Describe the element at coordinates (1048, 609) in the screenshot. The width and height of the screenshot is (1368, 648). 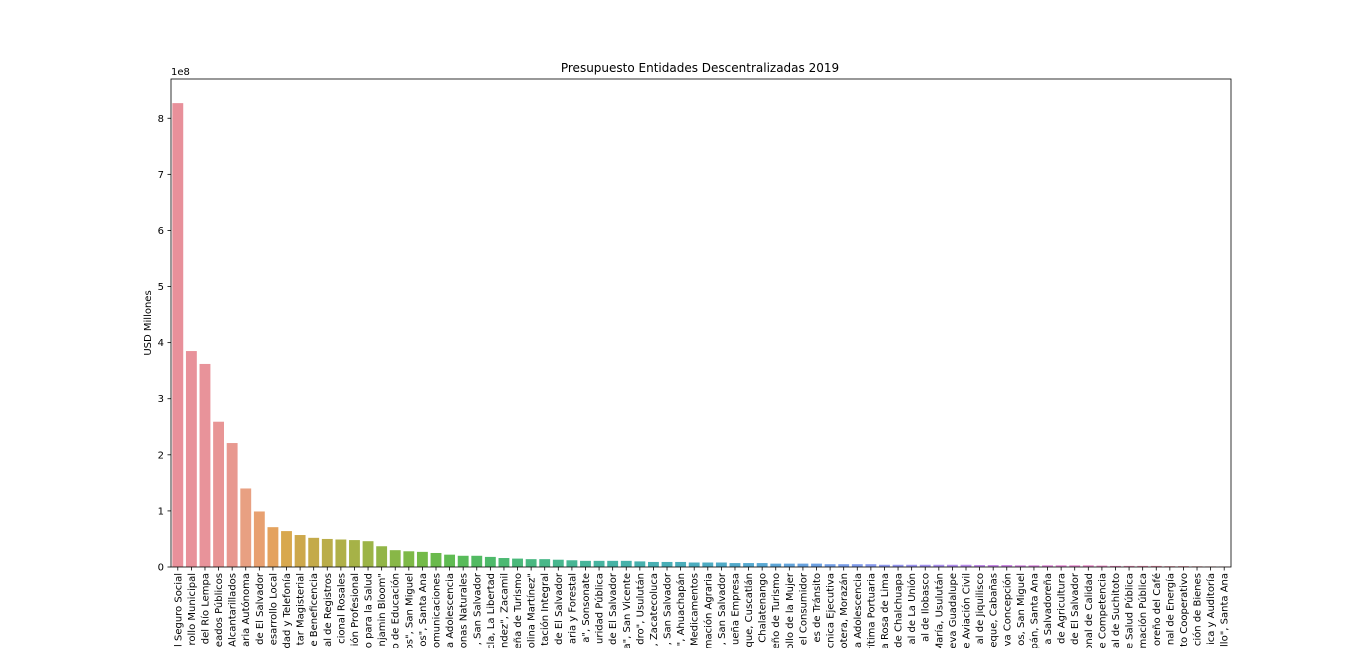
I see `x-tick-label: a Salvadoreña` at that location.